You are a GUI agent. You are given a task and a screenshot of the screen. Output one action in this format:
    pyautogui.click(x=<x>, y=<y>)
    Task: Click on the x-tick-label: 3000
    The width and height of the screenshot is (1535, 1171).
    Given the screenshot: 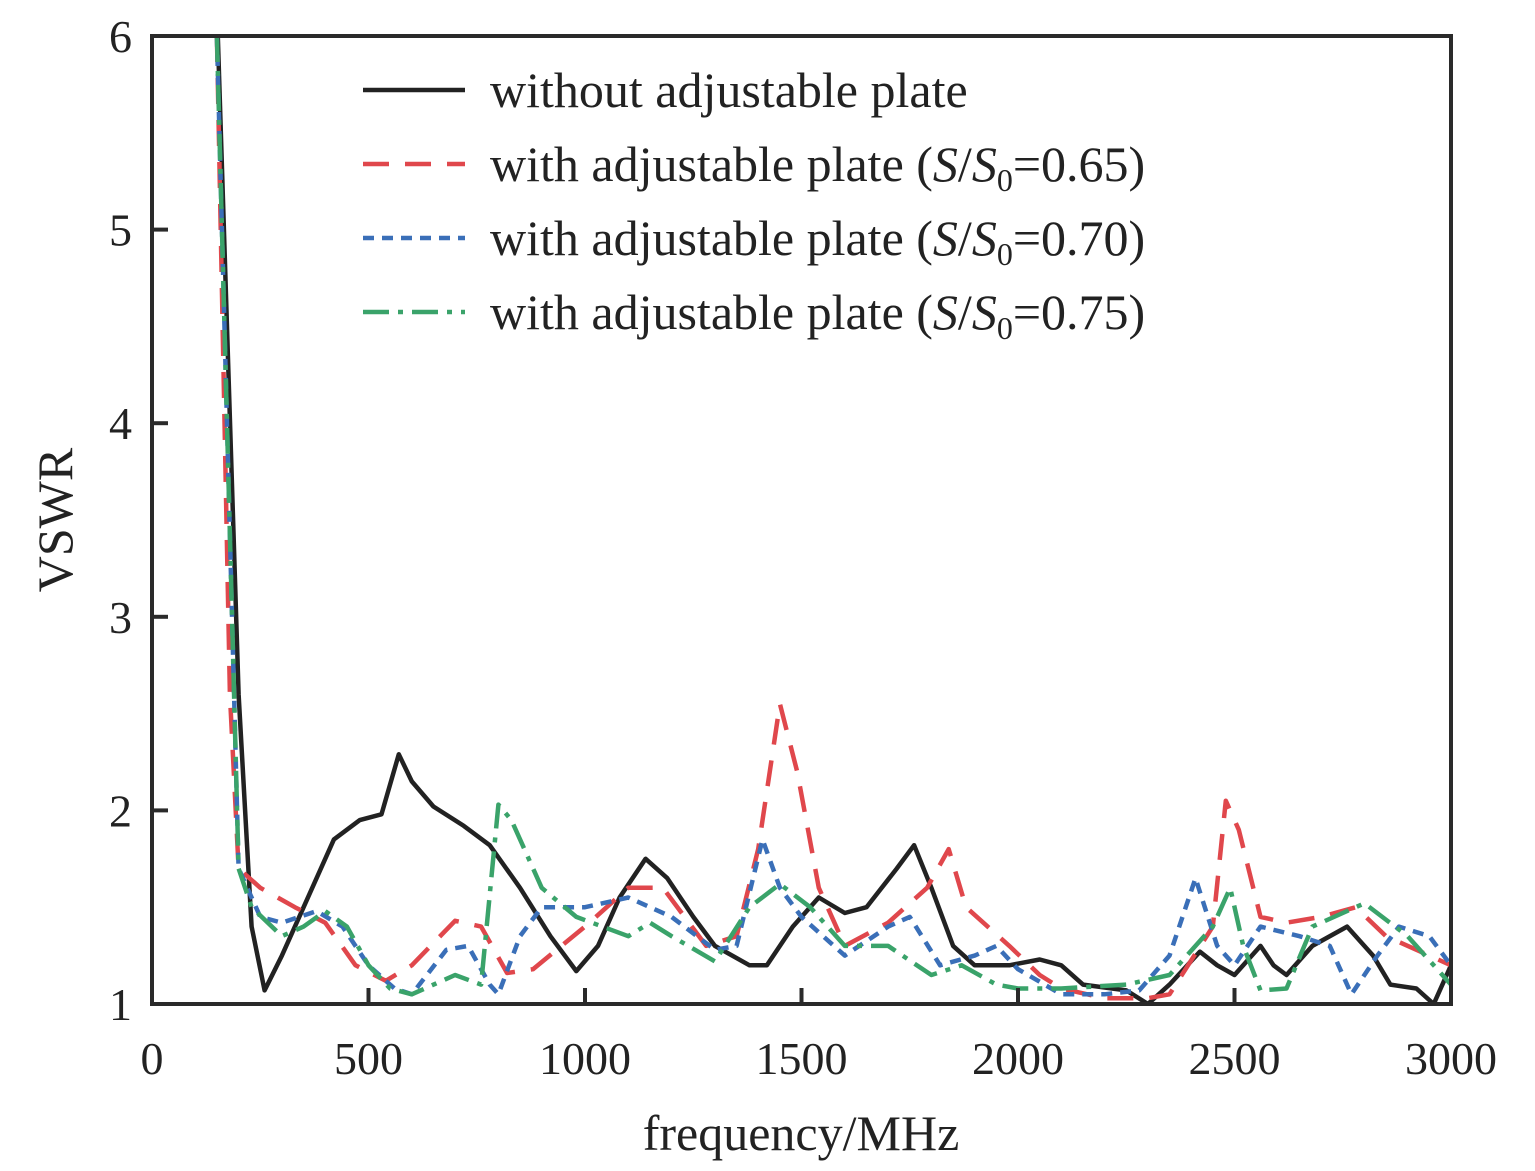 What is the action you would take?
    pyautogui.click(x=1451, y=1058)
    